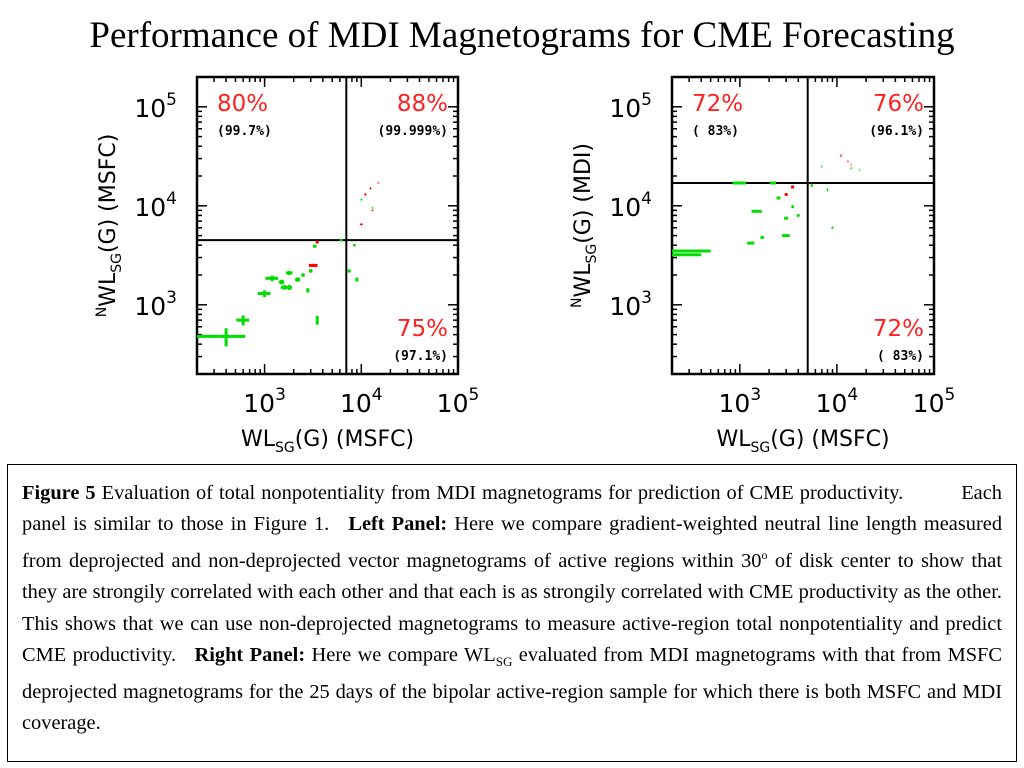  What do you see at coordinates (630, 304) in the screenshot?
I see `y-tick-label: 10³` at bounding box center [630, 304].